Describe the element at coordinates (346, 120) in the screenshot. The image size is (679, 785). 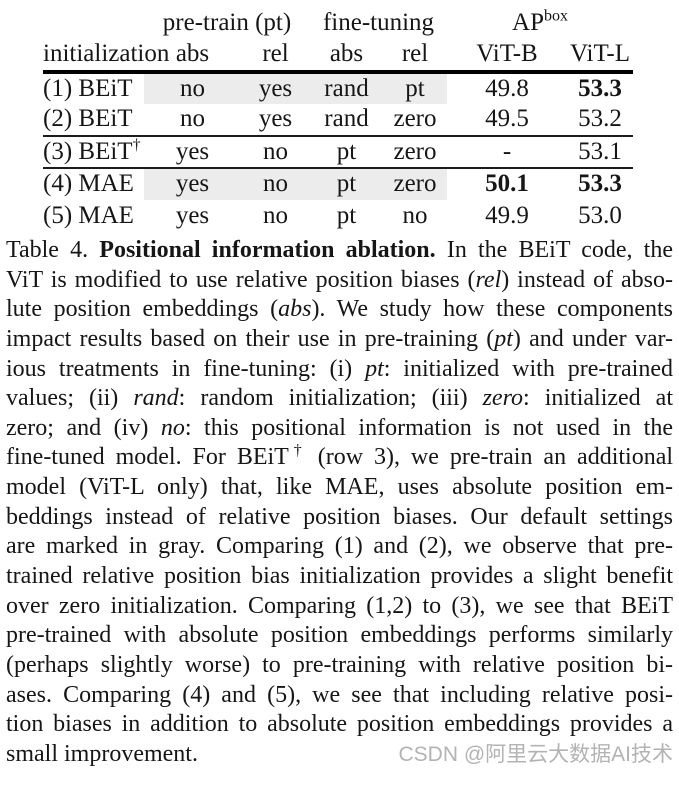
I see `table-cell: rand` at that location.